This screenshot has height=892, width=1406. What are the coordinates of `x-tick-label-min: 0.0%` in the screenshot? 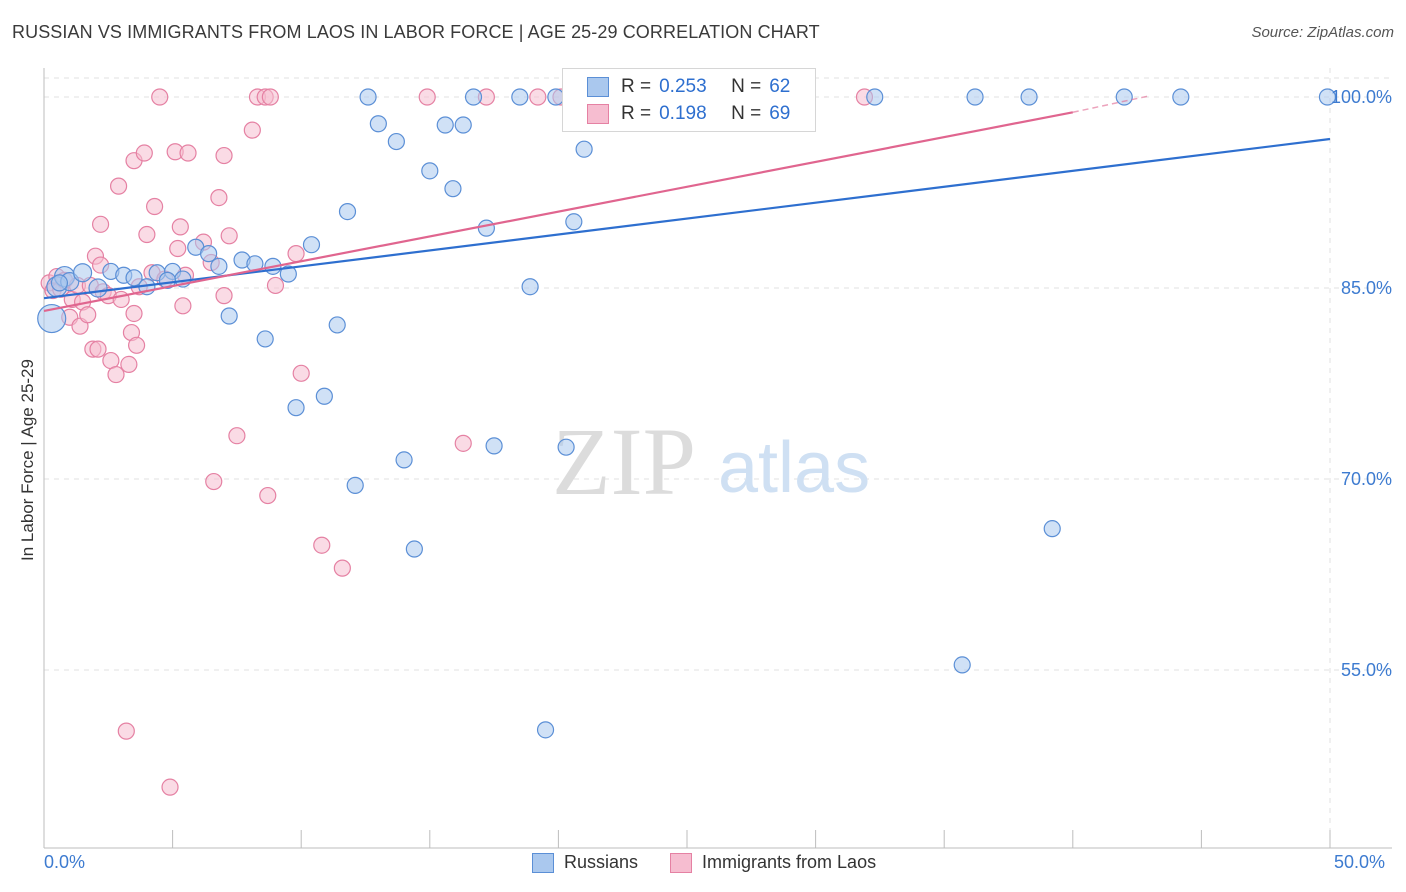 It's located at (65, 862).